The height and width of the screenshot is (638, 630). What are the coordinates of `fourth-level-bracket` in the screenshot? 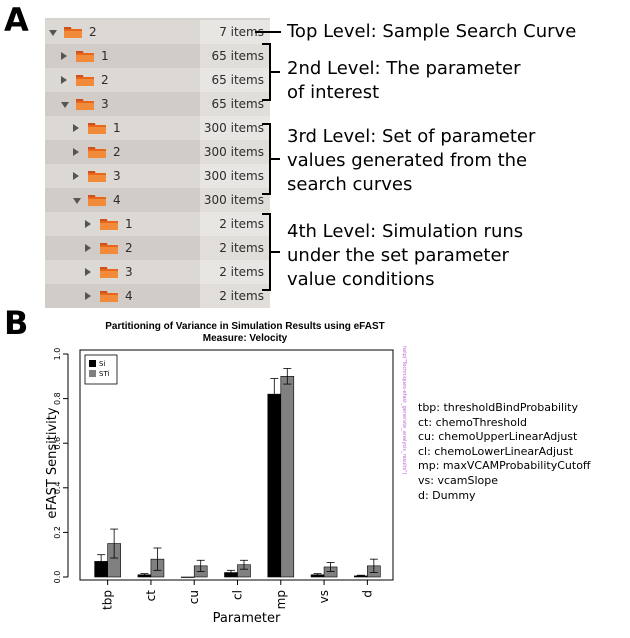 It's located at (271, 252).